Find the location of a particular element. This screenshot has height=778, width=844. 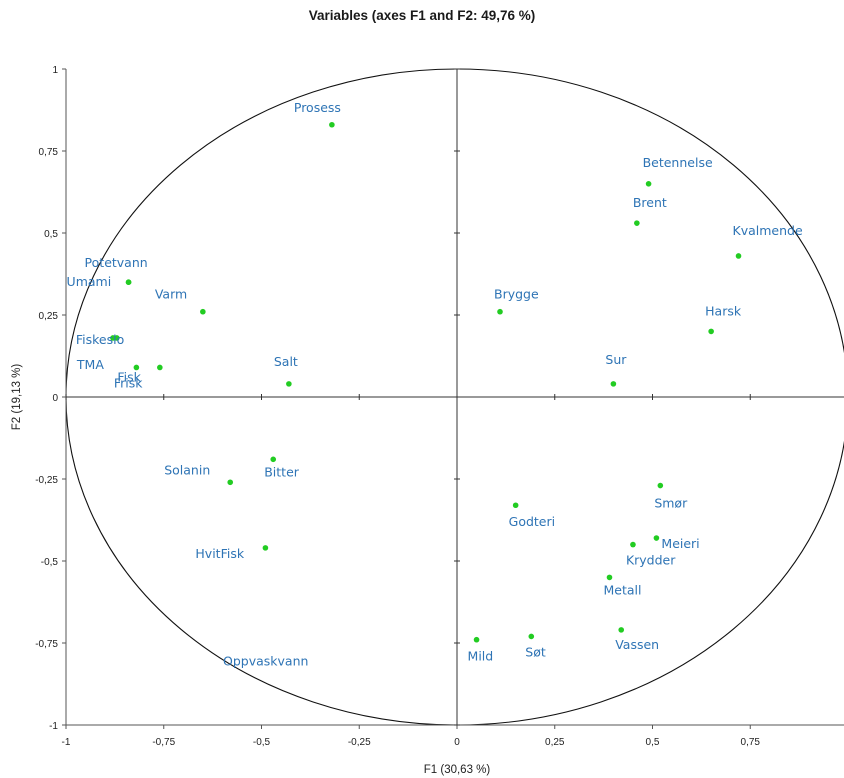

x-tick-label: 0,5 is located at coordinates (653, 742).